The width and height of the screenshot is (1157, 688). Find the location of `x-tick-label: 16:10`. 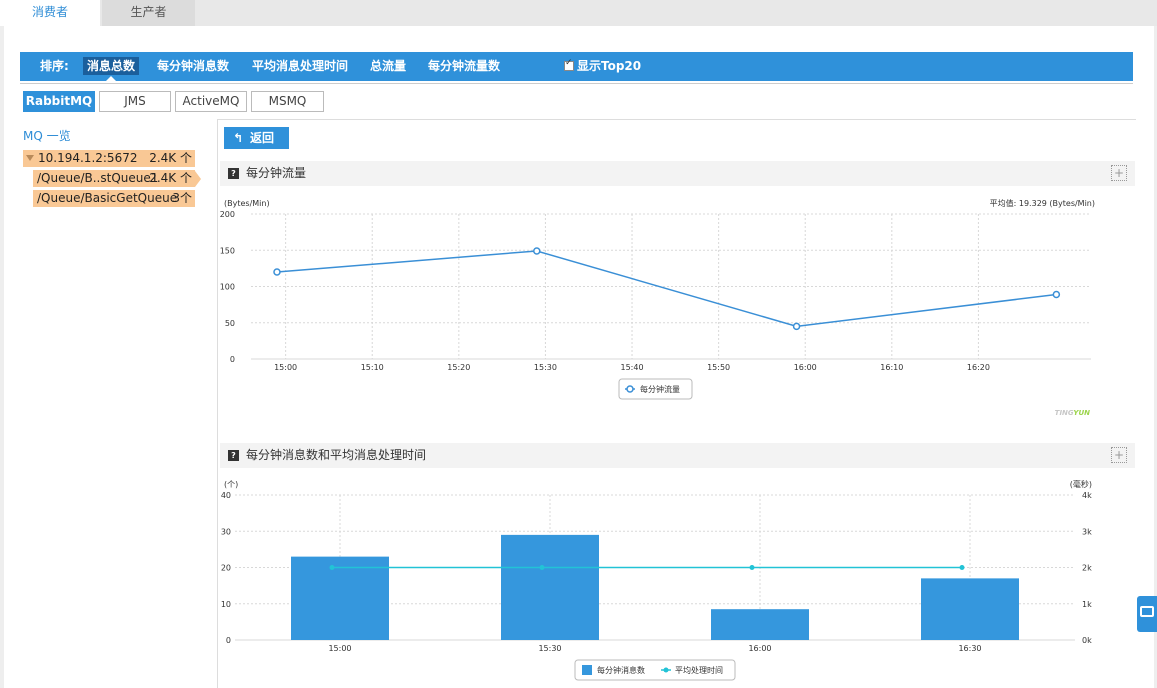

x-tick-label: 16:10 is located at coordinates (891, 367).